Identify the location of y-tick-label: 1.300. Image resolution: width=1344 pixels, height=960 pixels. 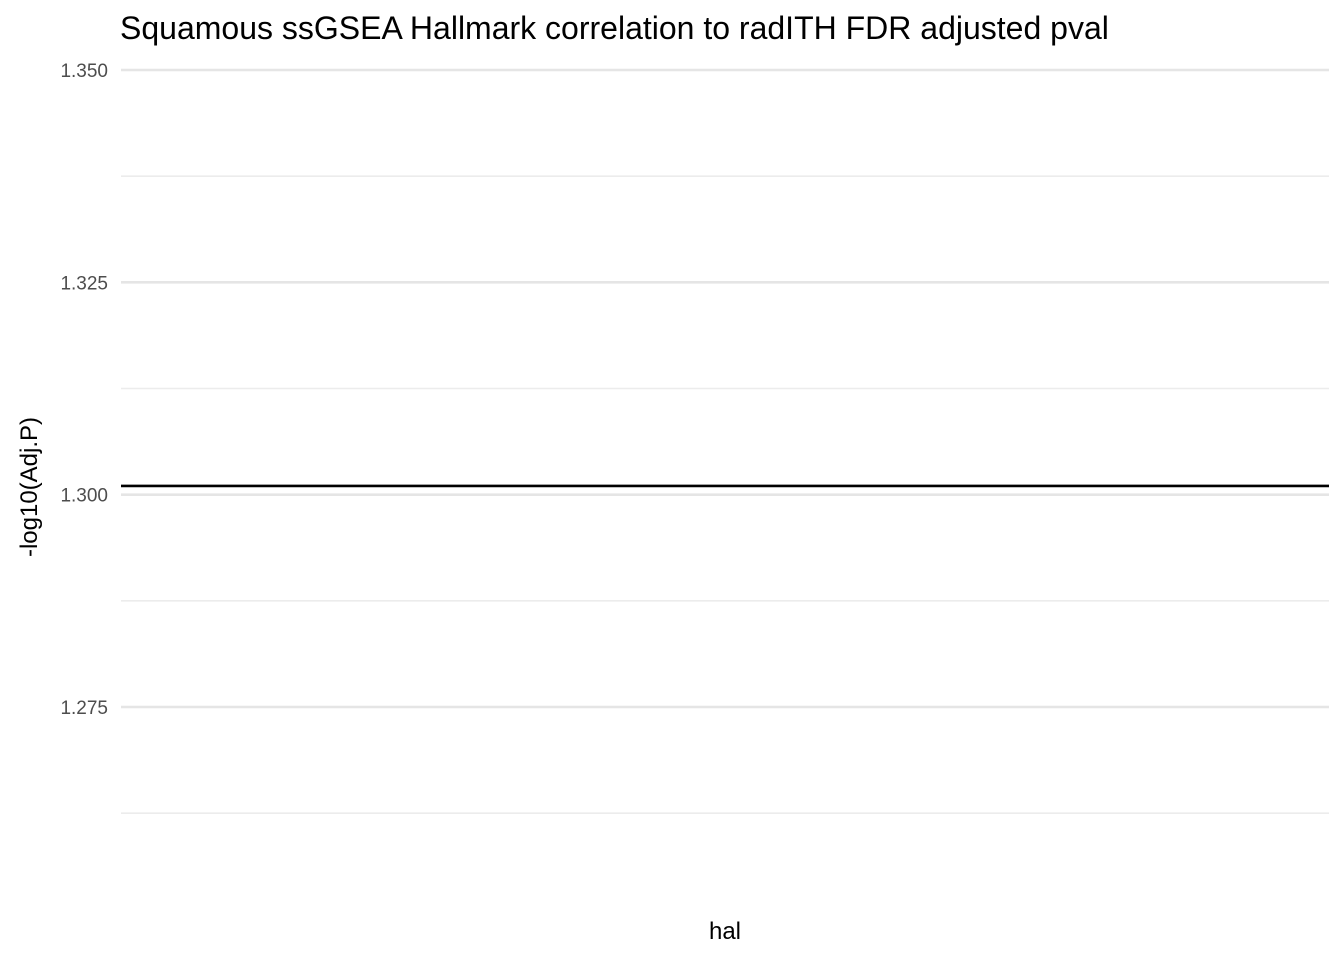
(84, 496).